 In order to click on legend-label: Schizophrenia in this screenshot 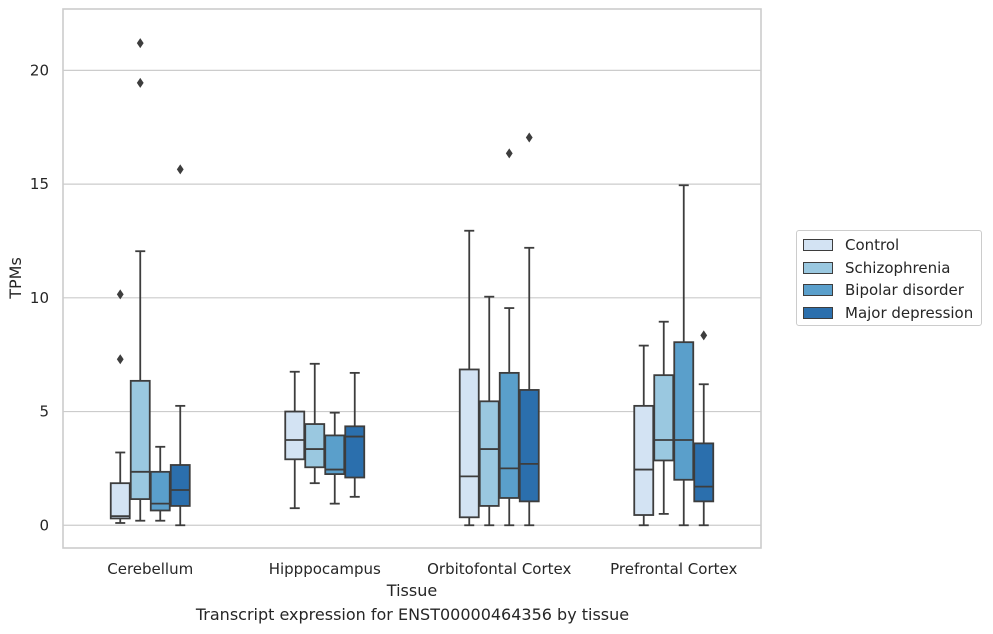, I will do `click(898, 267)`.